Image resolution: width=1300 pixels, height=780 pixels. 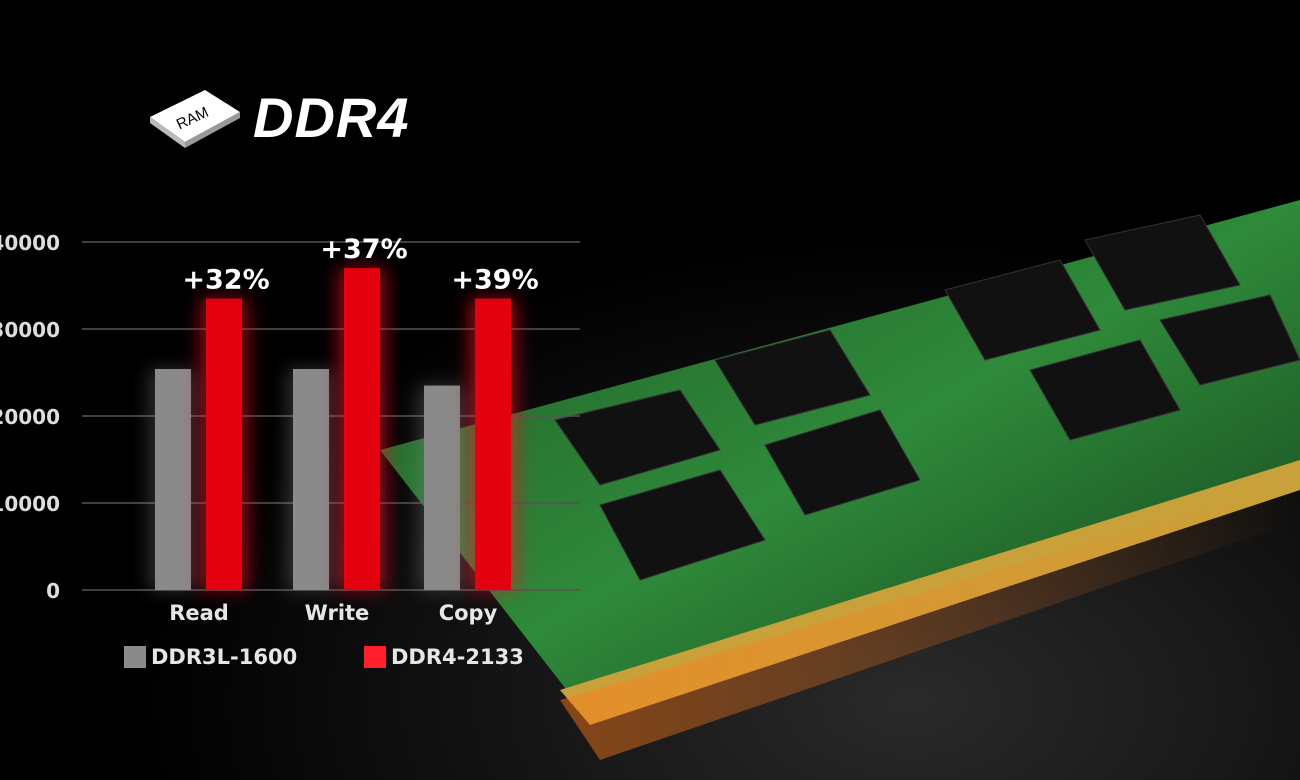 What do you see at coordinates (468, 613) in the screenshot?
I see `x-tick-label: Copy` at bounding box center [468, 613].